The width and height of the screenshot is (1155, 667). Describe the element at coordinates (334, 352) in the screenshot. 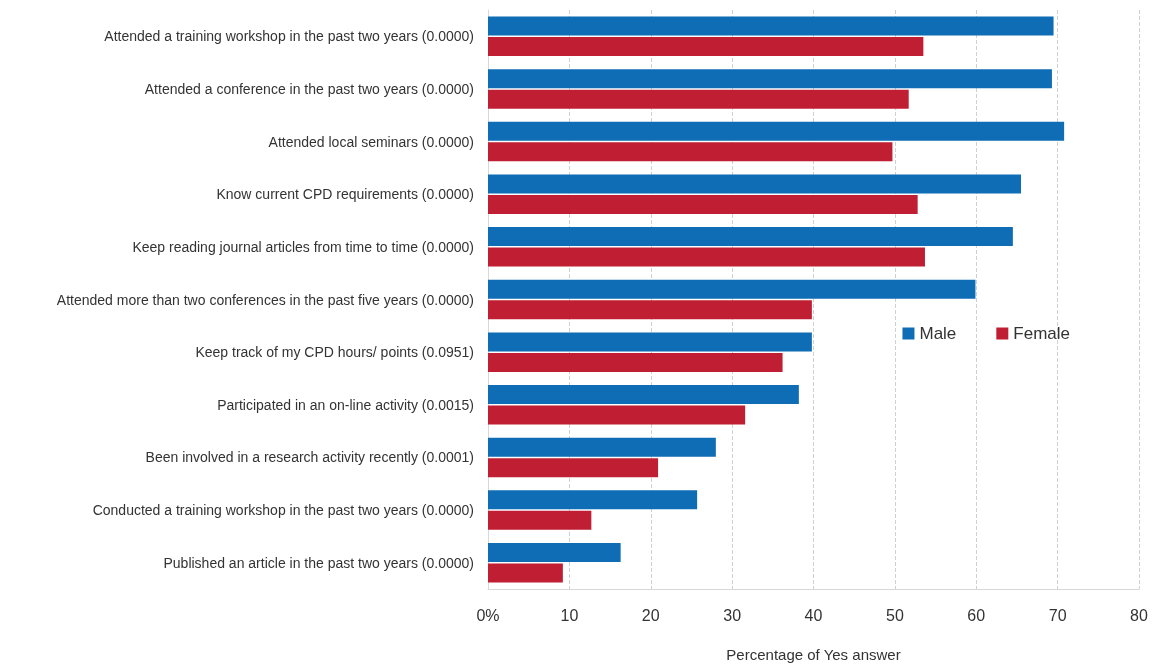

I see `y-tick-label: Keep track of my CPD hours/ points (0.0951)` at that location.